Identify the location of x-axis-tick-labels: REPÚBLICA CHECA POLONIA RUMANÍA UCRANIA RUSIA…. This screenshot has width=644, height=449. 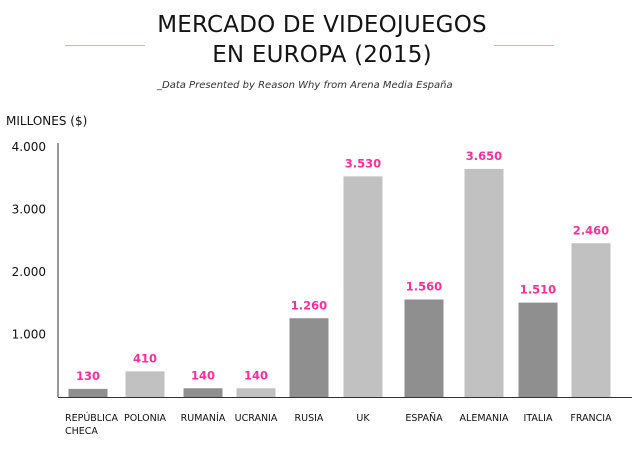
(338, 424).